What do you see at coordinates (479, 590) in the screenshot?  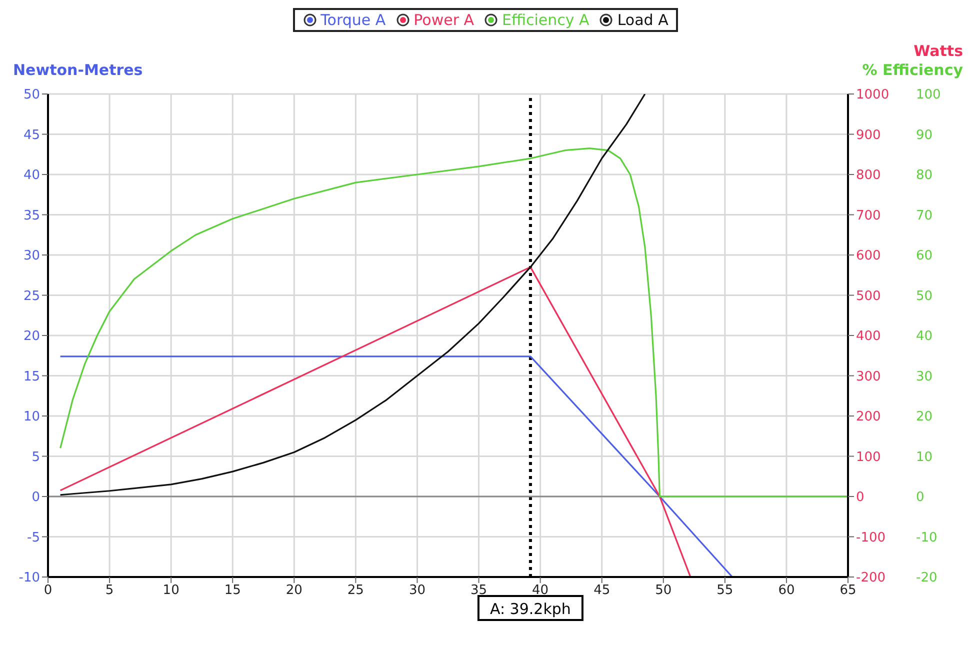 I see `x-tick-label: 35` at bounding box center [479, 590].